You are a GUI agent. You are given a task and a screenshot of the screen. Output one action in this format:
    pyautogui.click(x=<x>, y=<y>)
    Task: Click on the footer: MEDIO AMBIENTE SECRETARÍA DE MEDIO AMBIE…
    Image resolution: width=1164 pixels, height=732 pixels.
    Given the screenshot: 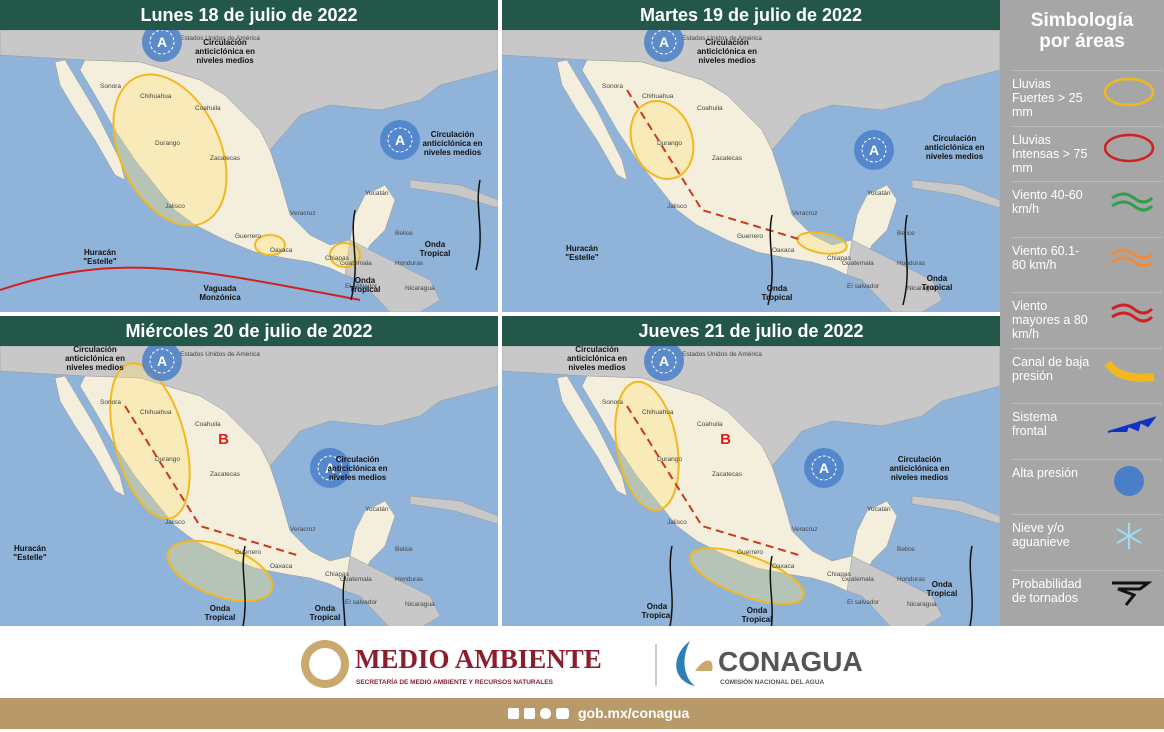 What is the action you would take?
    pyautogui.click(x=582, y=662)
    